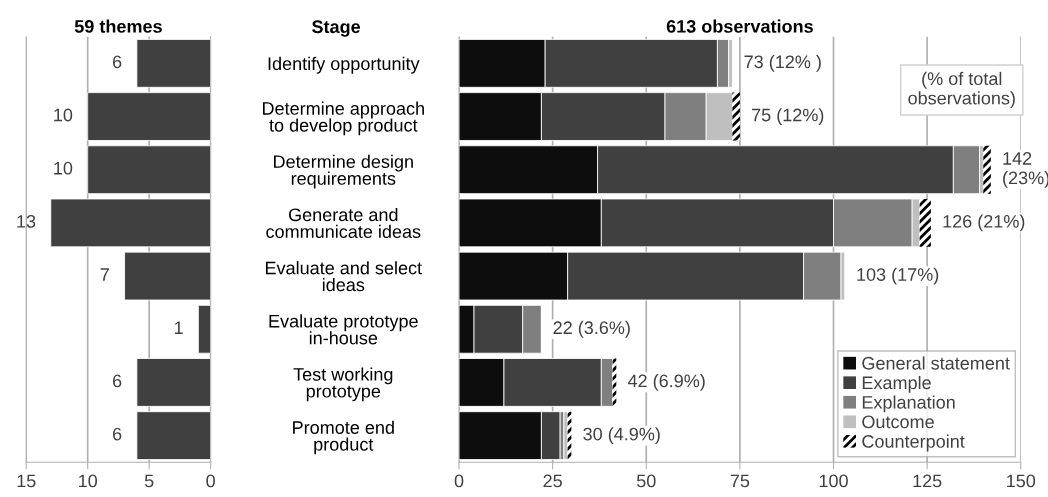 Image resolution: width=1048 pixels, height=497 pixels. Describe the element at coordinates (343, 437) in the screenshot. I see `y-tick-label: Promote end product` at that location.